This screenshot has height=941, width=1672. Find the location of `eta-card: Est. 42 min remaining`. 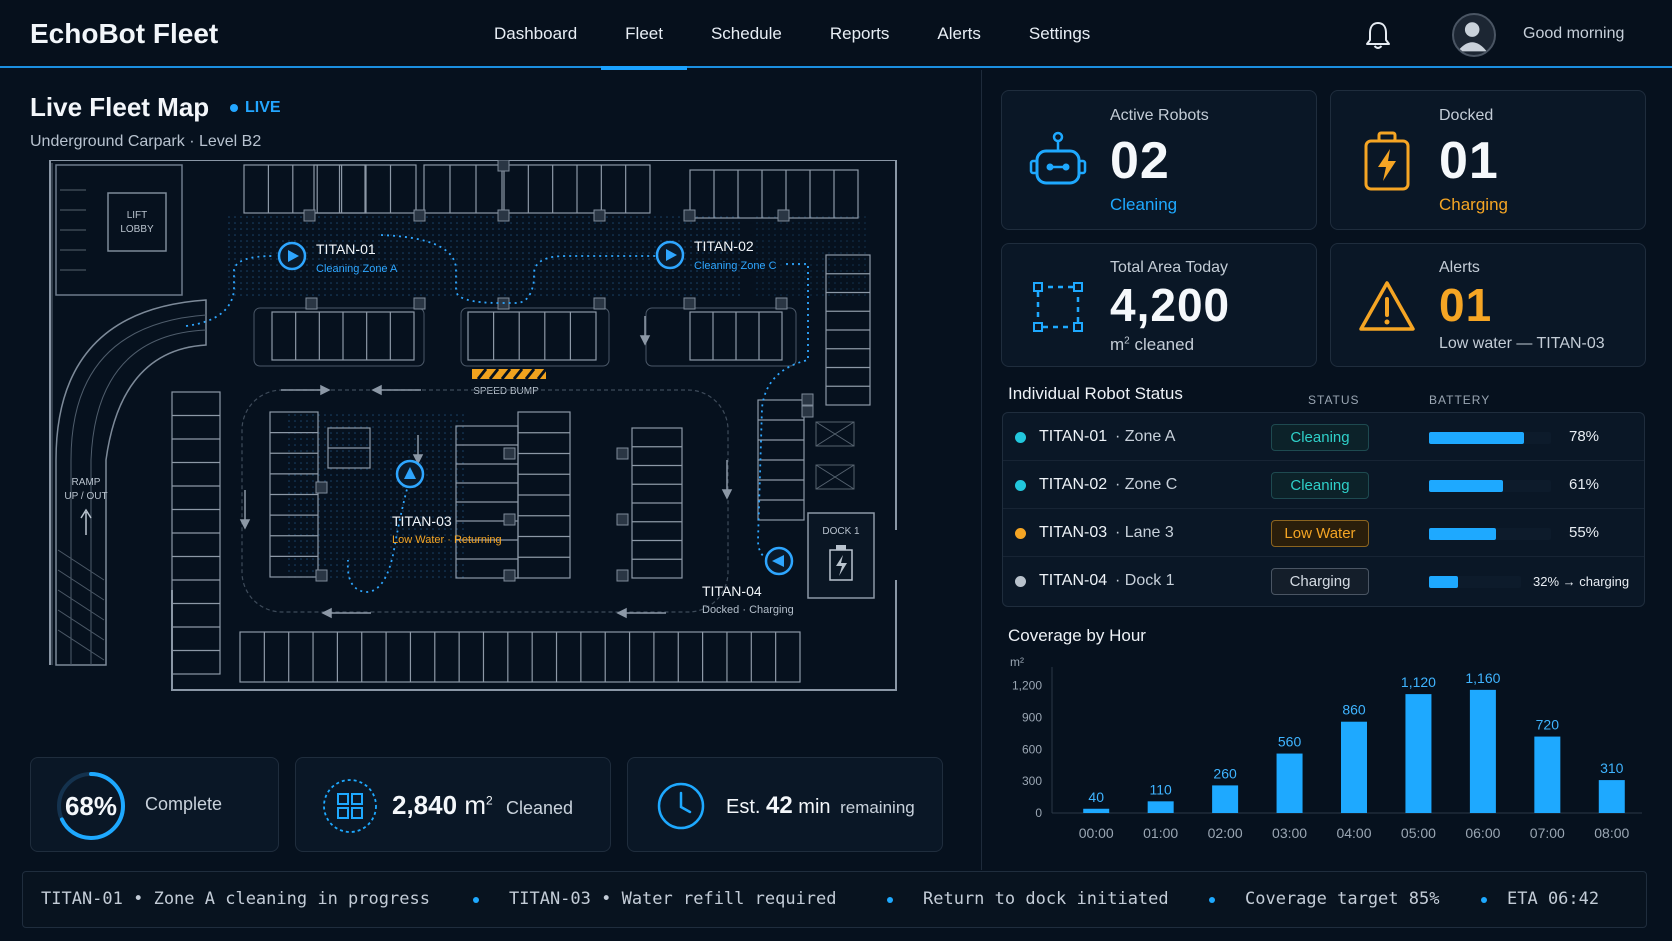

eta-card: Est. 42 min remaining is located at coordinates (785, 804).